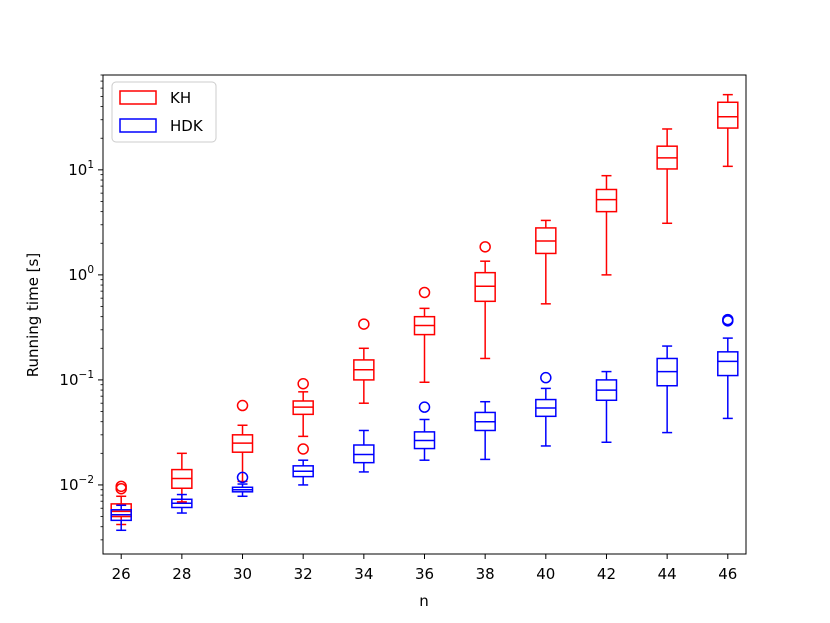 This screenshot has width=830, height=623. Describe the element at coordinates (33, 315) in the screenshot. I see `y-axis-label: Running time [s]` at that location.